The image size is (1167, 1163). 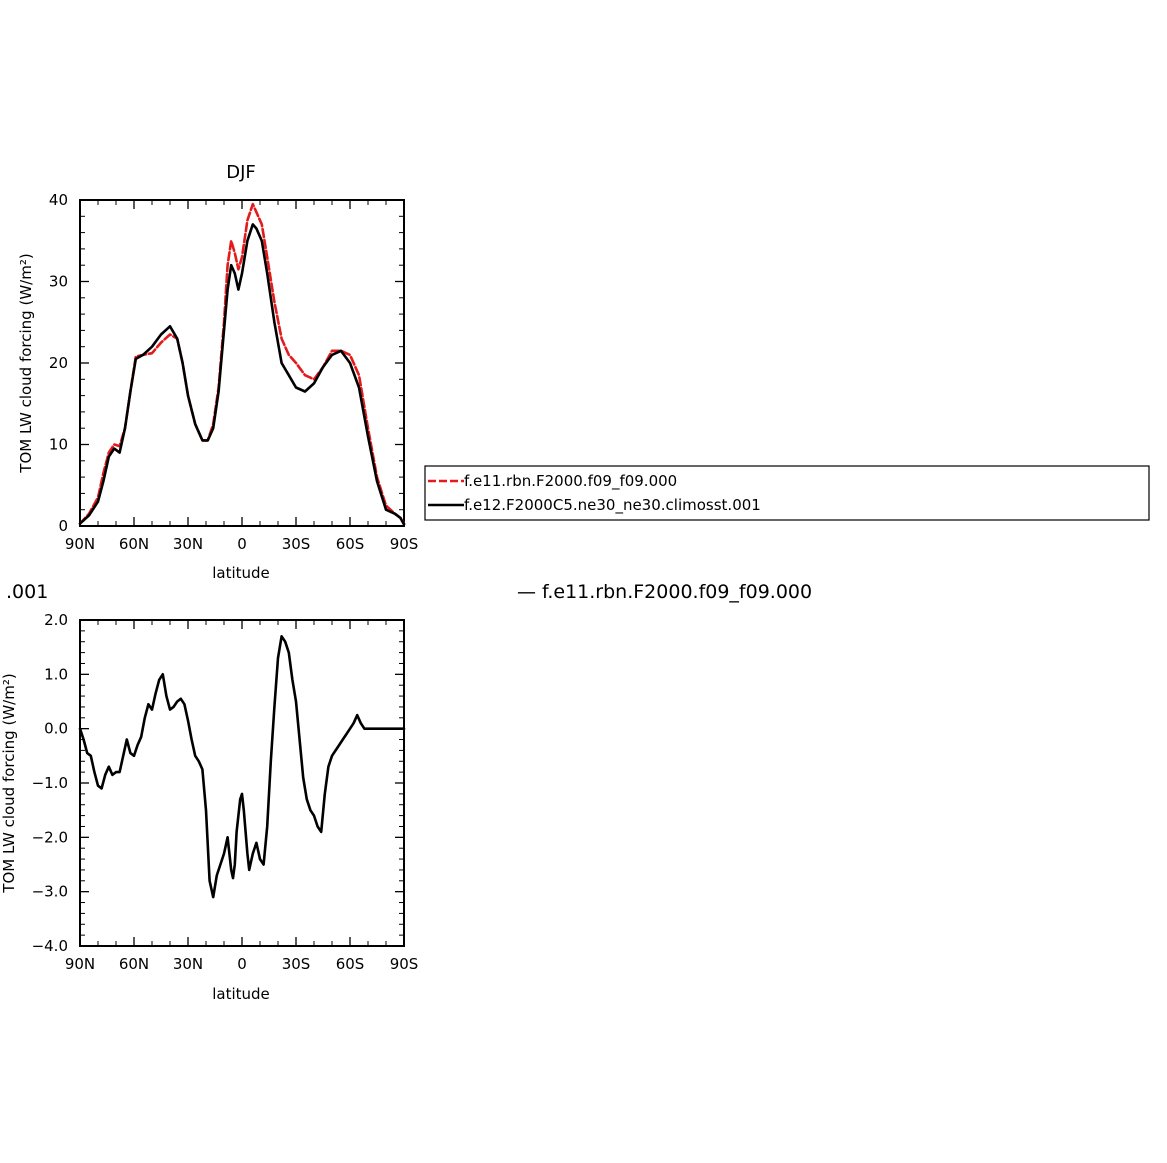 I want to click on chart-title: DJF, so click(x=241, y=172).